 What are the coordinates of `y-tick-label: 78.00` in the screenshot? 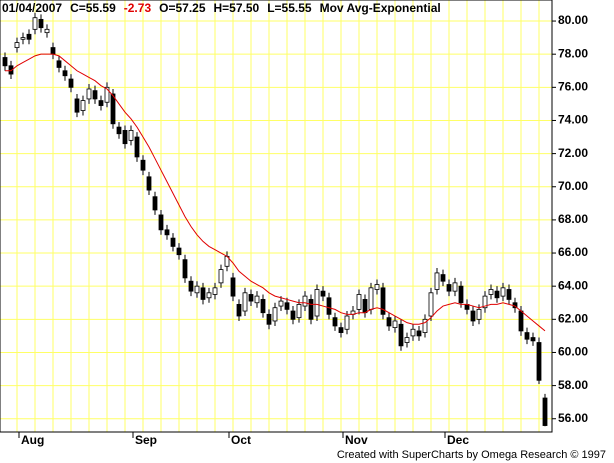 It's located at (573, 53).